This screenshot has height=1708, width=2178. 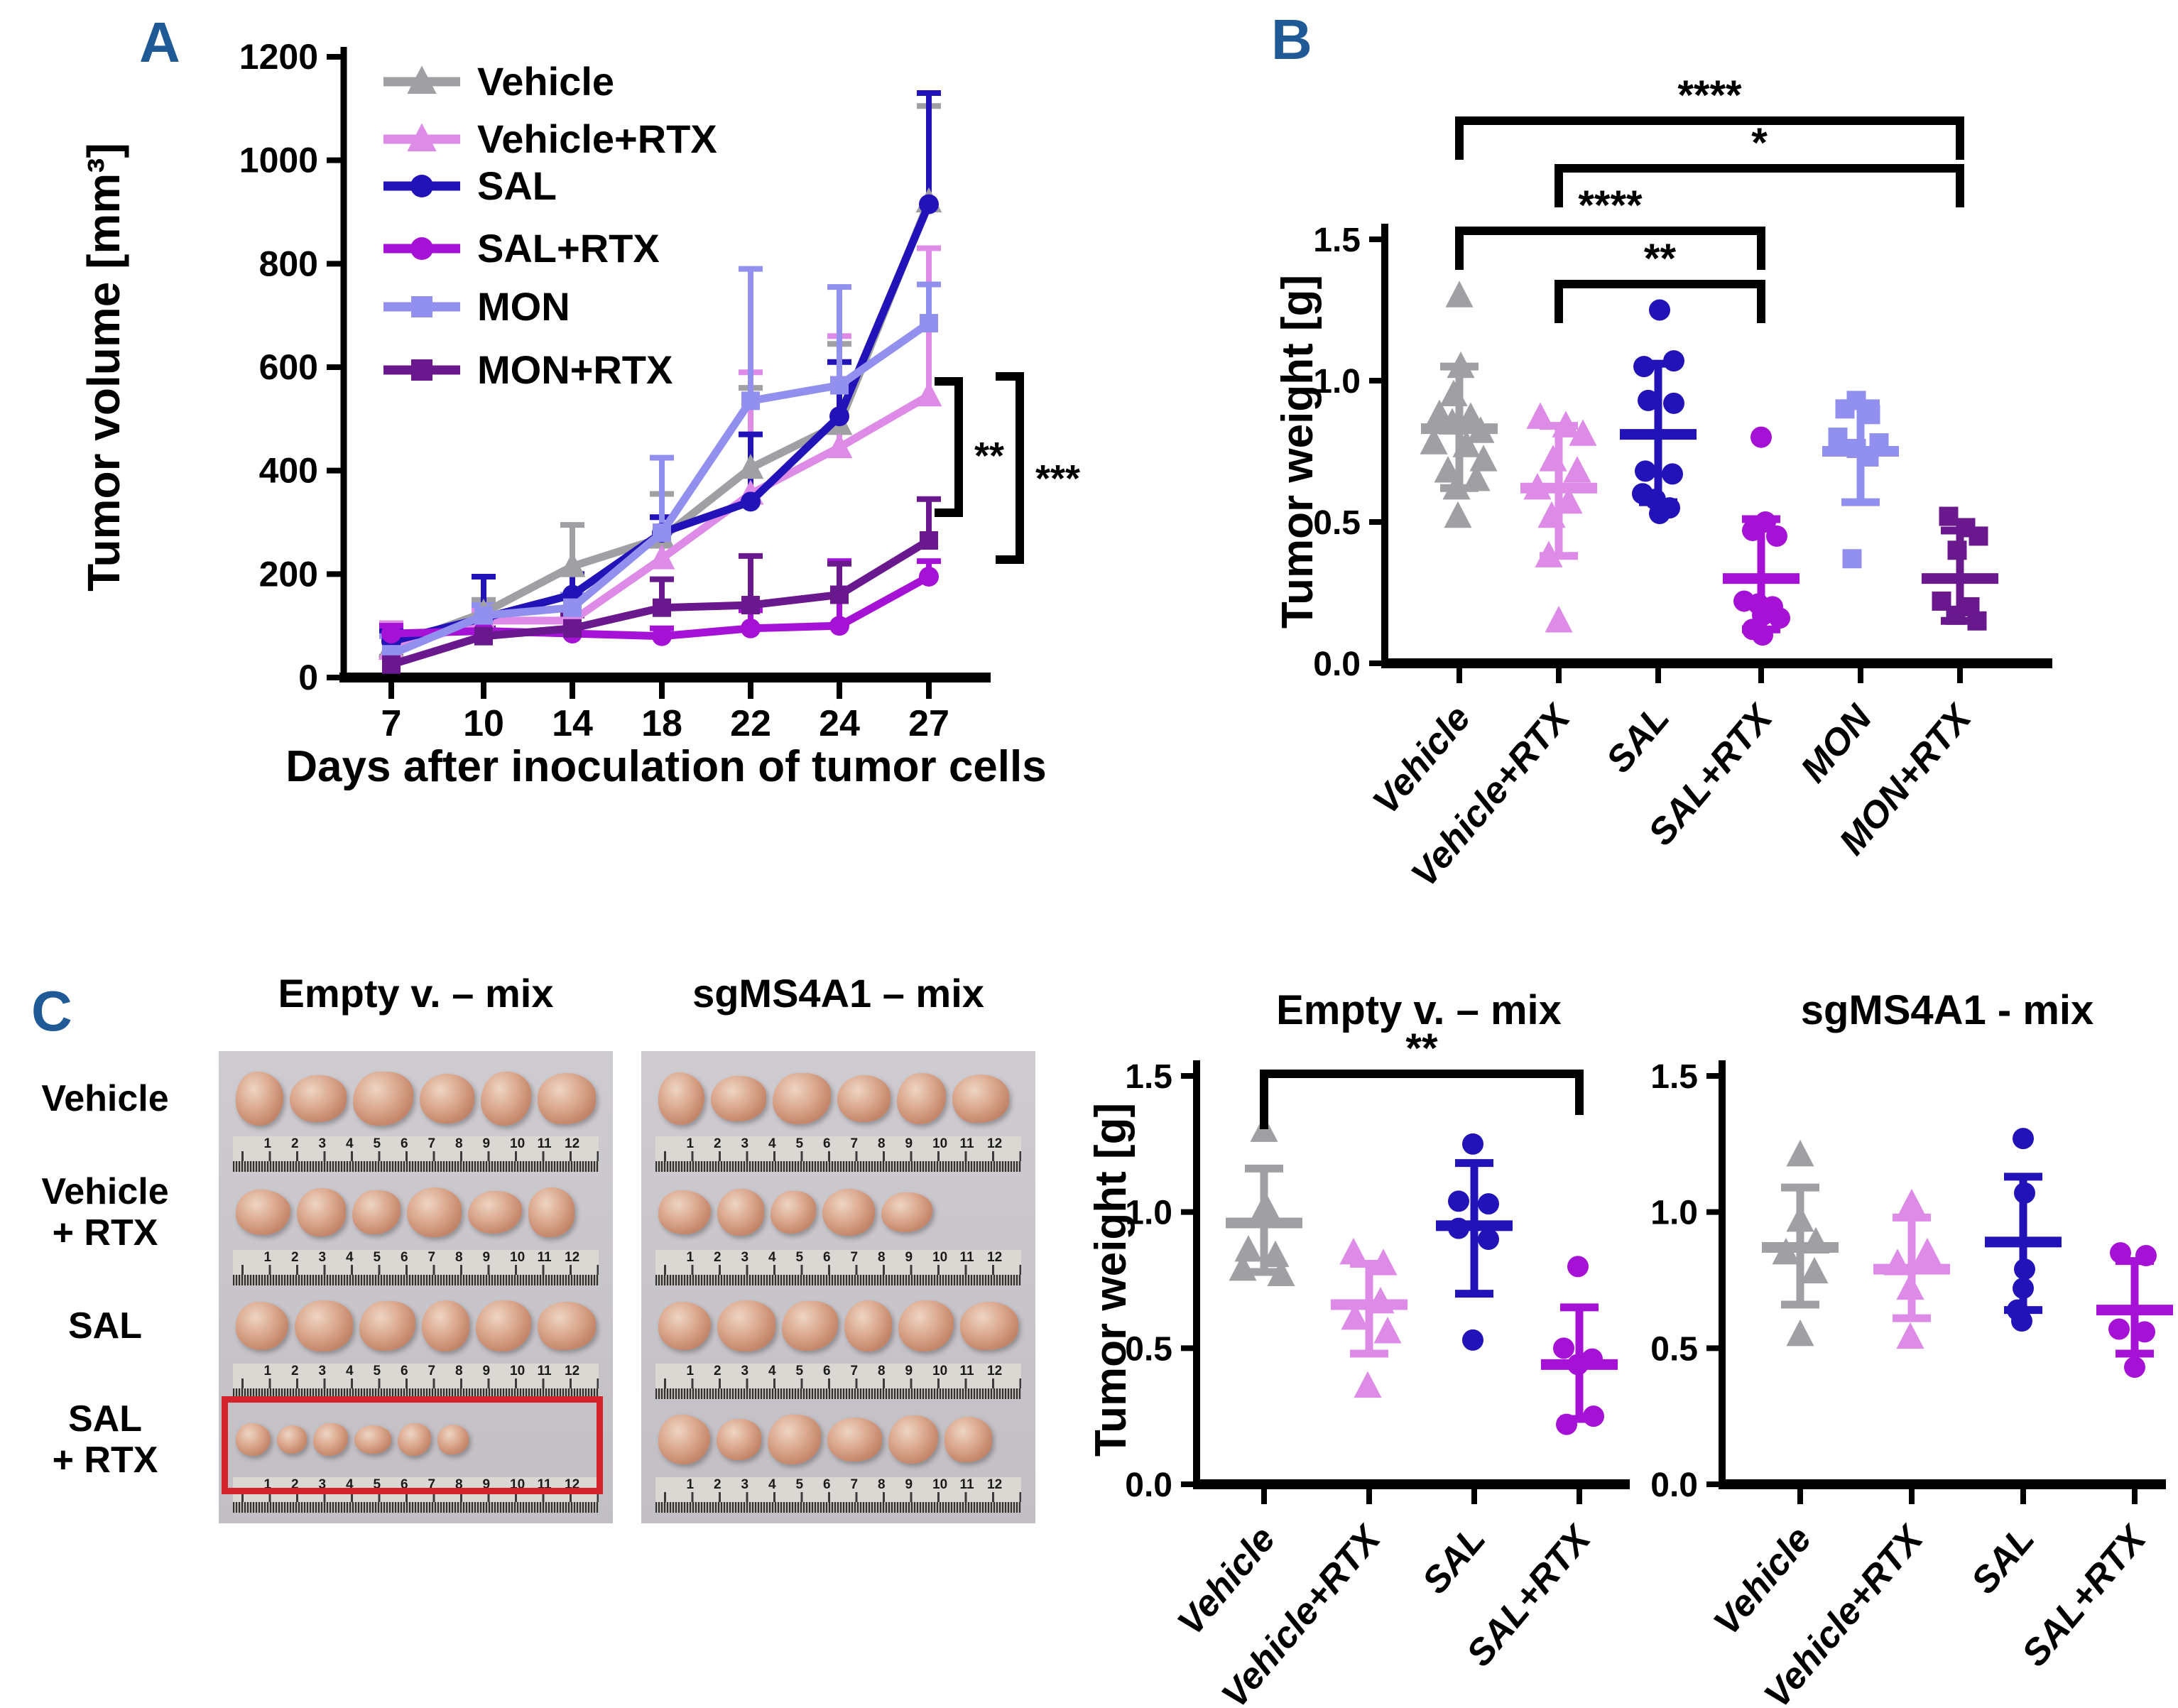 What do you see at coordinates (105, 1439) in the screenshot?
I see `photo-row-label-sal: SAL + RTX` at bounding box center [105, 1439].